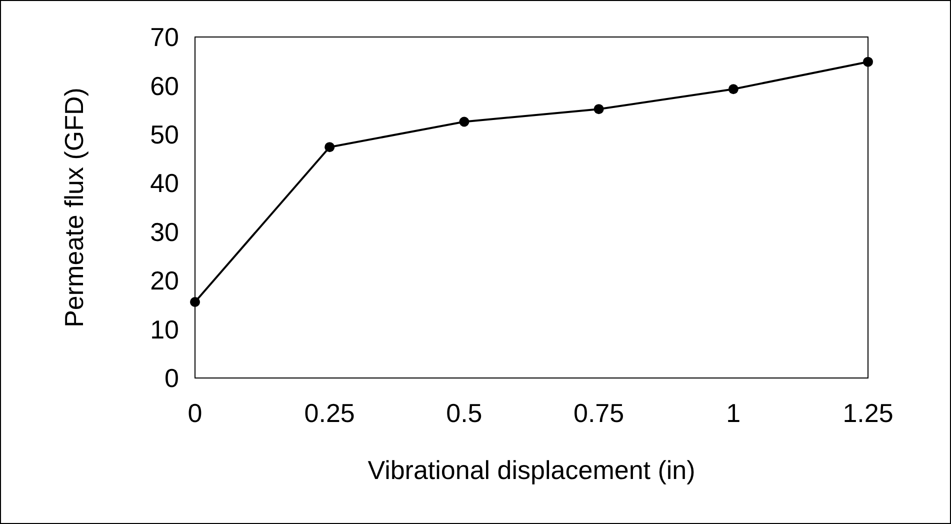  What do you see at coordinates (164, 231) in the screenshot?
I see `y-tick-label: 30` at bounding box center [164, 231].